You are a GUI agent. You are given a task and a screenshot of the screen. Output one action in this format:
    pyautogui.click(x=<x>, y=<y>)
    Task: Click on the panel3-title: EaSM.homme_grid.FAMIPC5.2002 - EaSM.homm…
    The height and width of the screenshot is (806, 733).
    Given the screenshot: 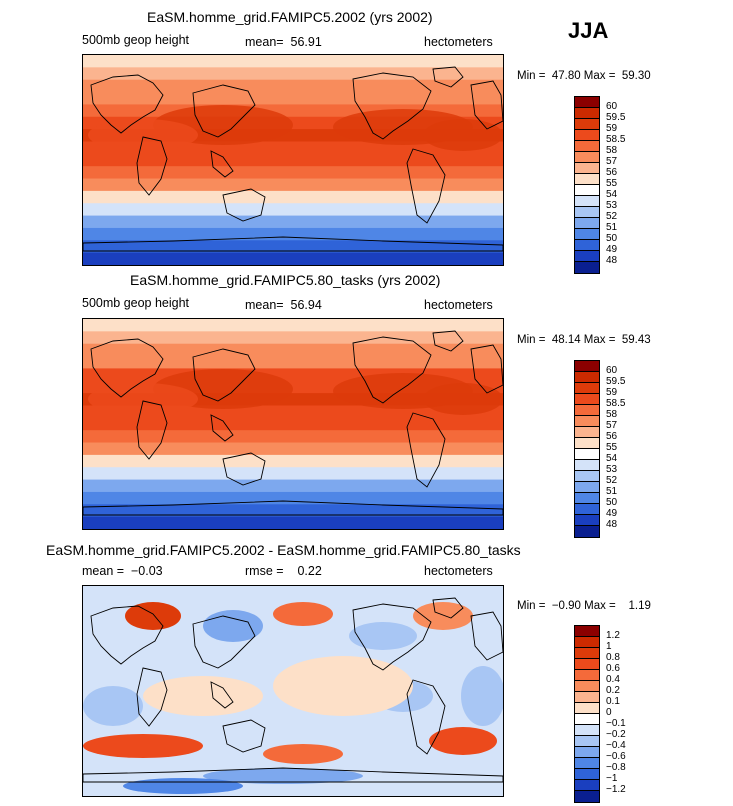 What is the action you would take?
    pyautogui.click(x=283, y=550)
    